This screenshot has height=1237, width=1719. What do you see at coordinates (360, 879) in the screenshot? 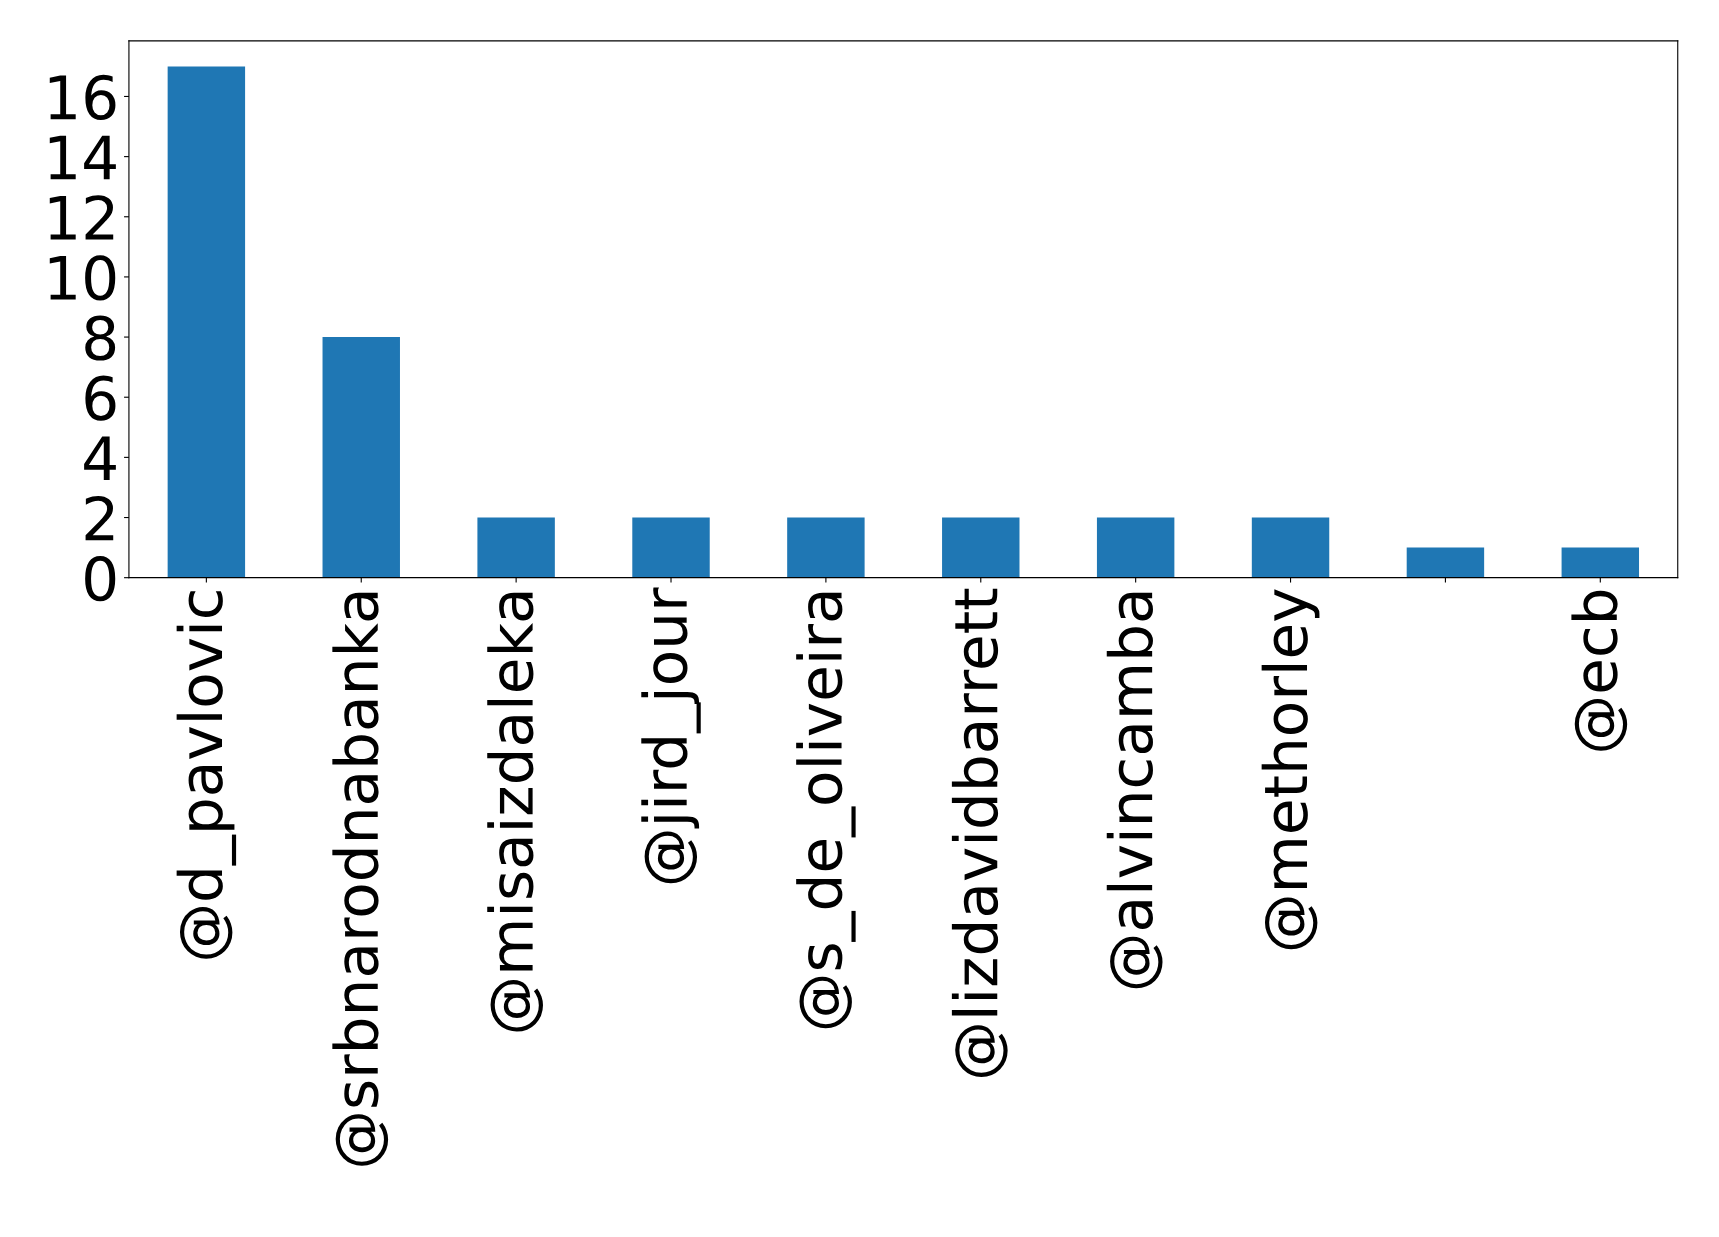
I see `x-tick-label: @srbnarodnabanka` at bounding box center [360, 879].